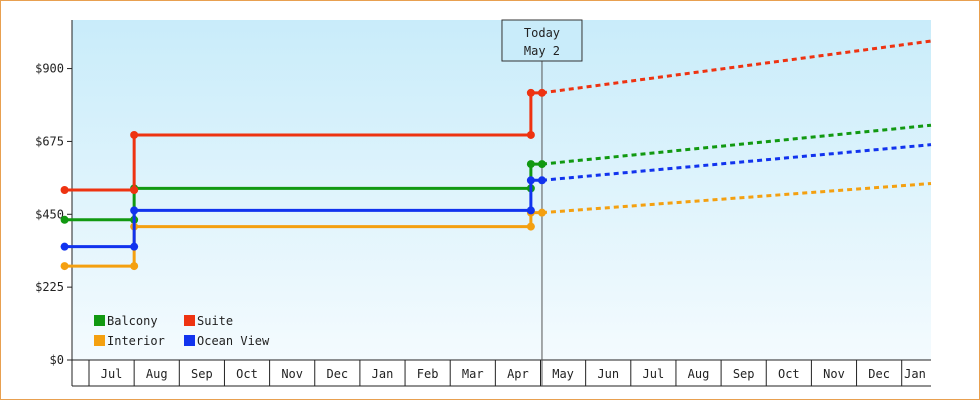  What do you see at coordinates (99, 340) in the screenshot?
I see `legend-swatch-interior` at bounding box center [99, 340].